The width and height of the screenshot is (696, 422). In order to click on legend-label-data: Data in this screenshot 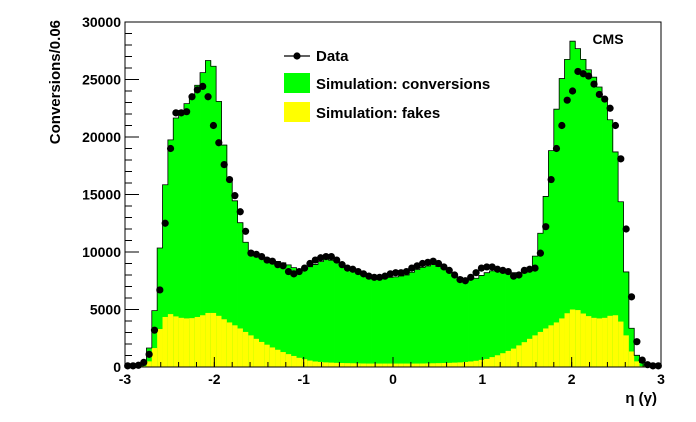, I will do `click(332, 56)`.